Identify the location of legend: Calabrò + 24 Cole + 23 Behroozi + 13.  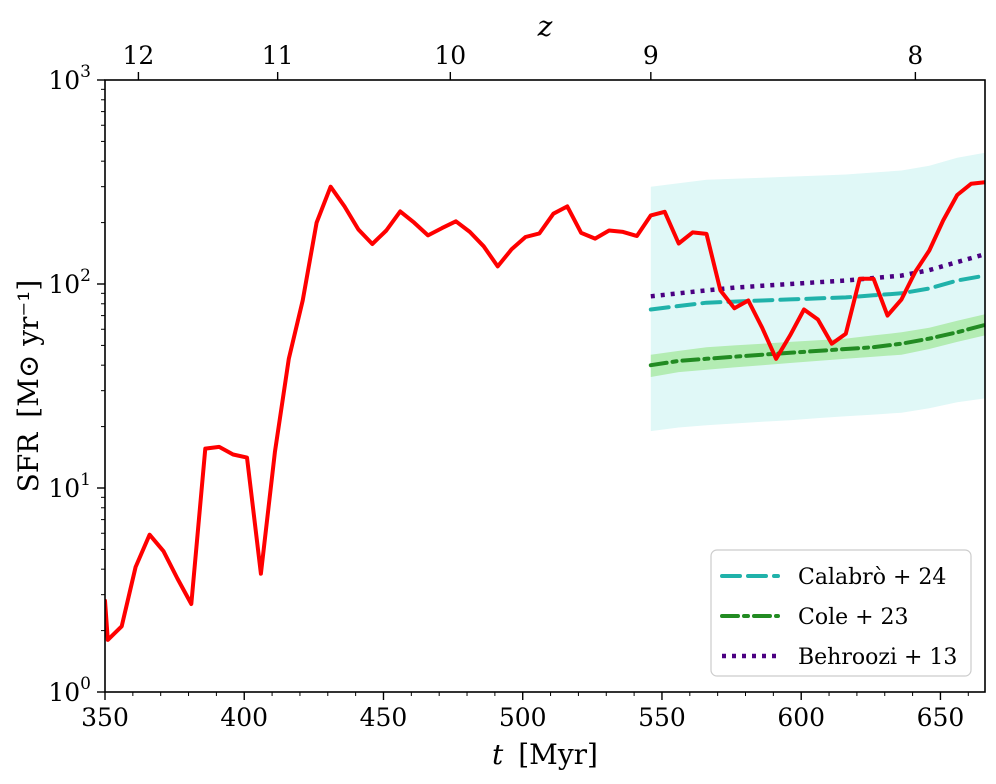
(841, 613).